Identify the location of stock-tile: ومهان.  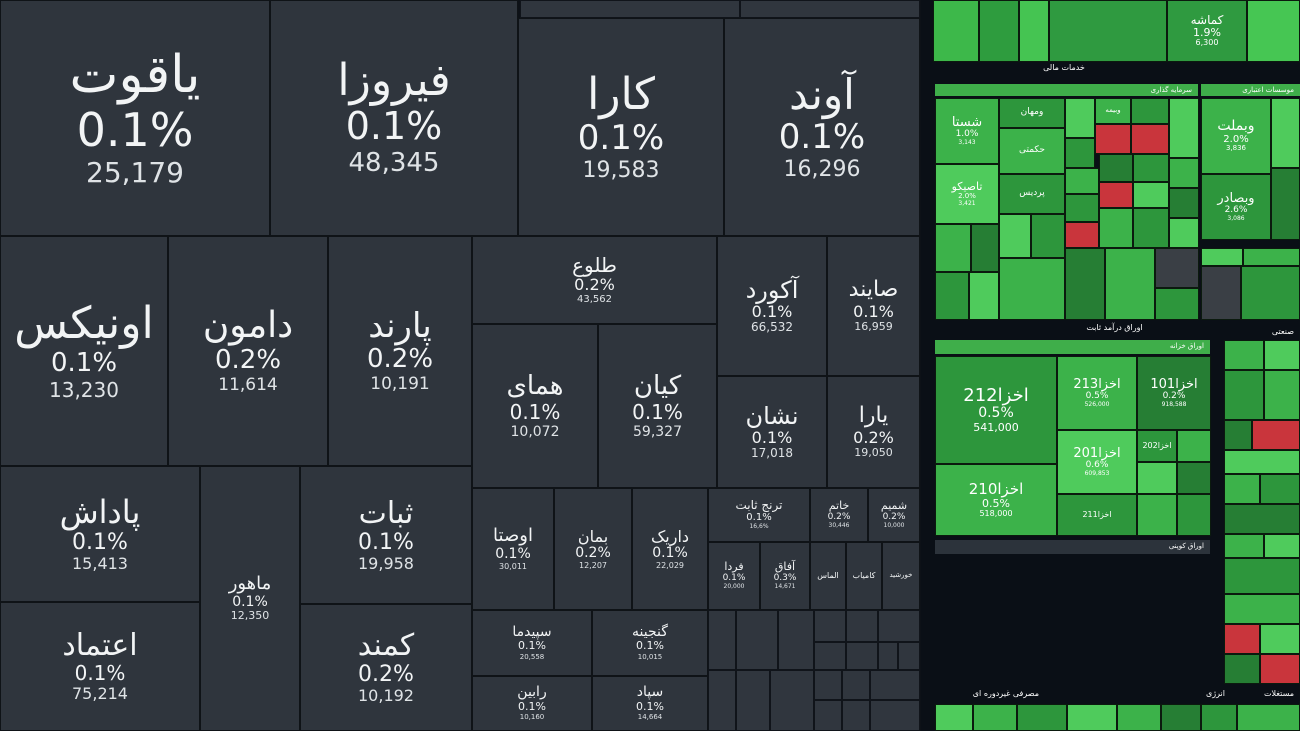
(1032, 113).